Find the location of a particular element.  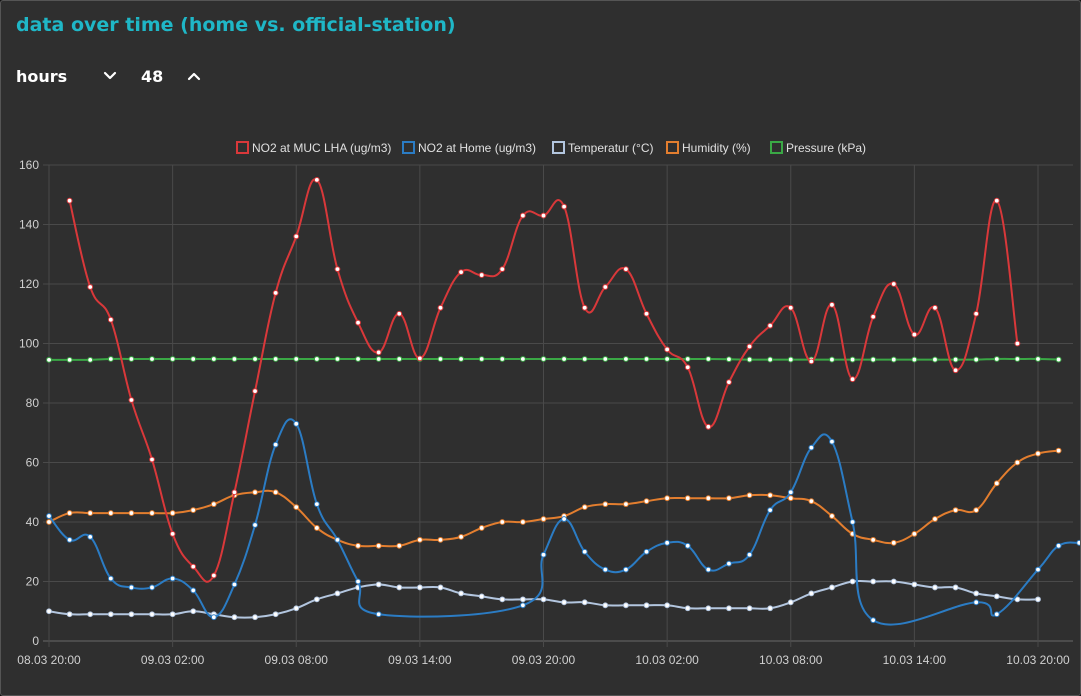

y-tick-label: 120 is located at coordinates (29, 284).